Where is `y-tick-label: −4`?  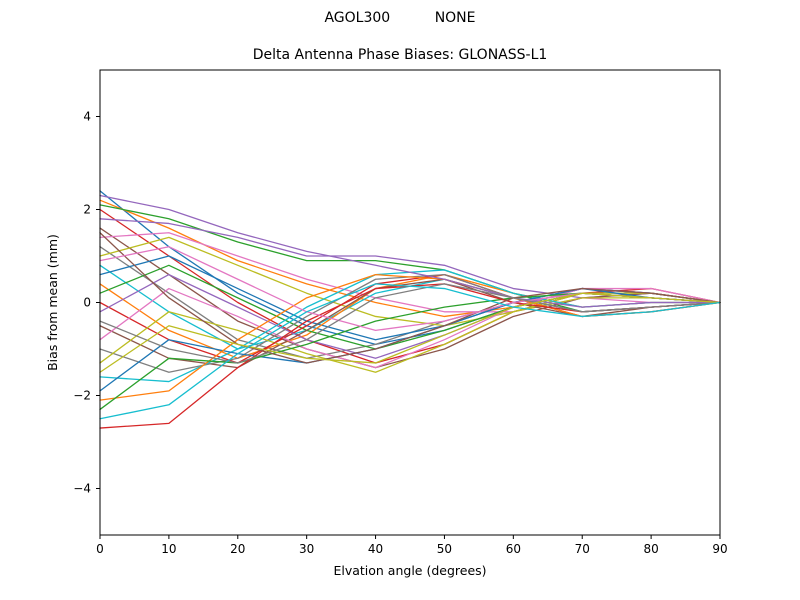
y-tick-label: −4 is located at coordinates (82, 489).